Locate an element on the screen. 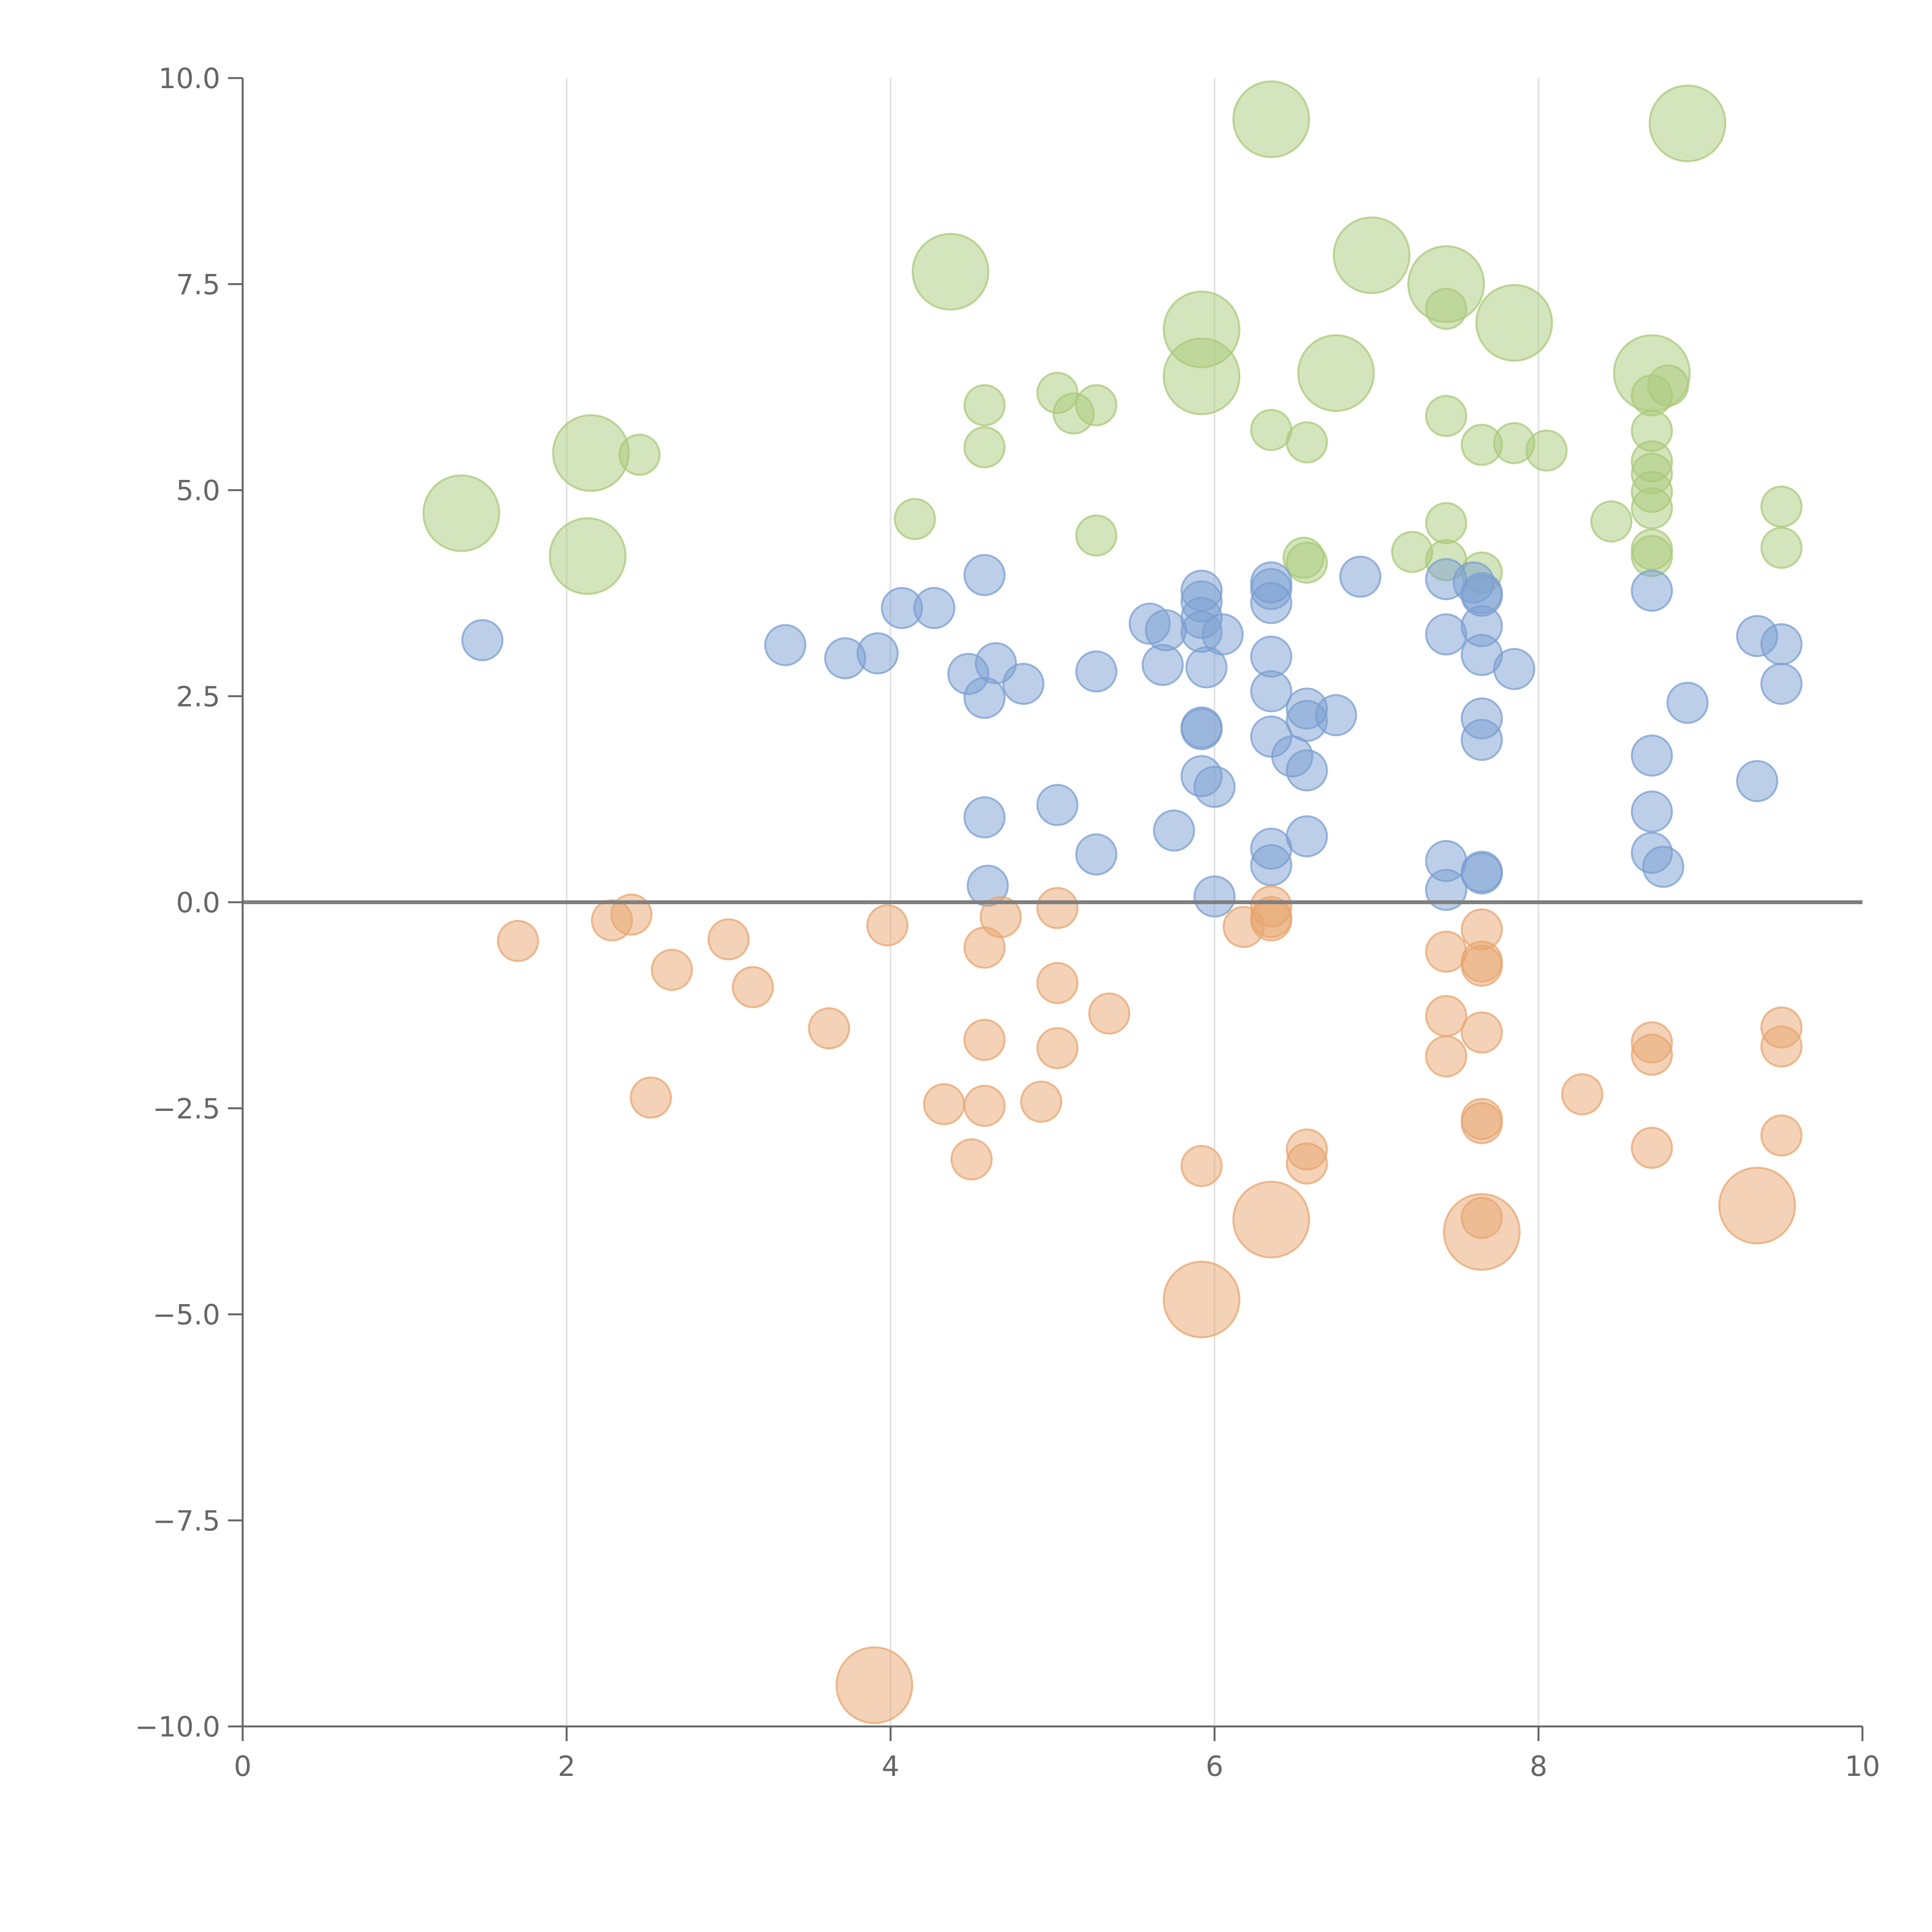 The width and height of the screenshot is (1932, 1932). y-tick-label: 2.5 is located at coordinates (198, 696).